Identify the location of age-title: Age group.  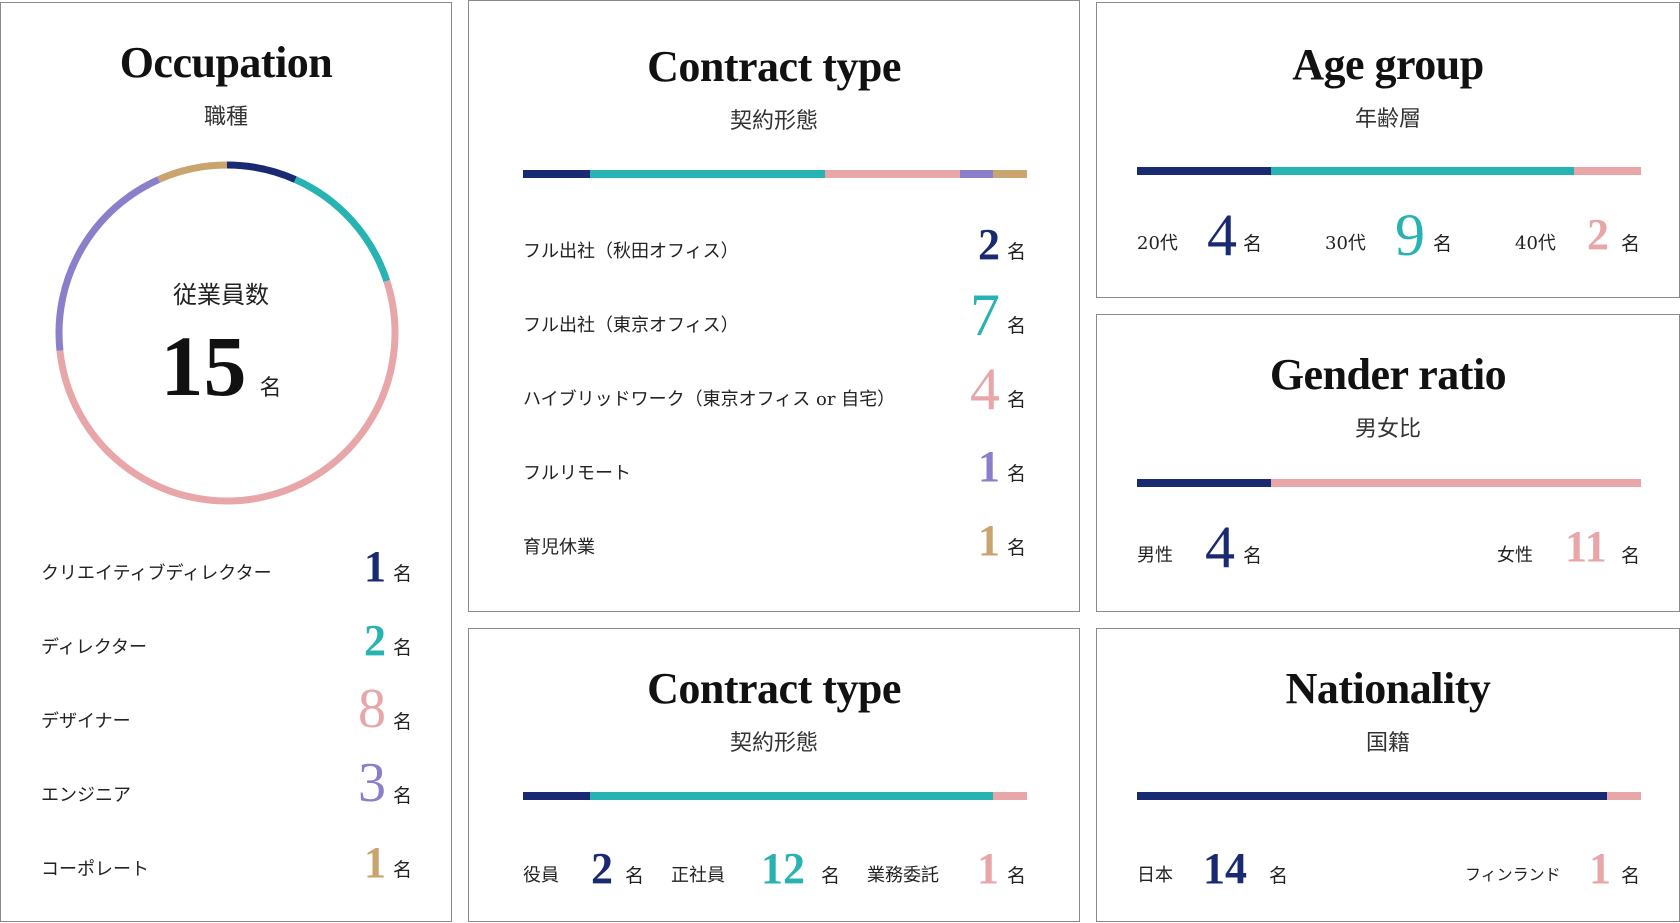
(1388, 64).